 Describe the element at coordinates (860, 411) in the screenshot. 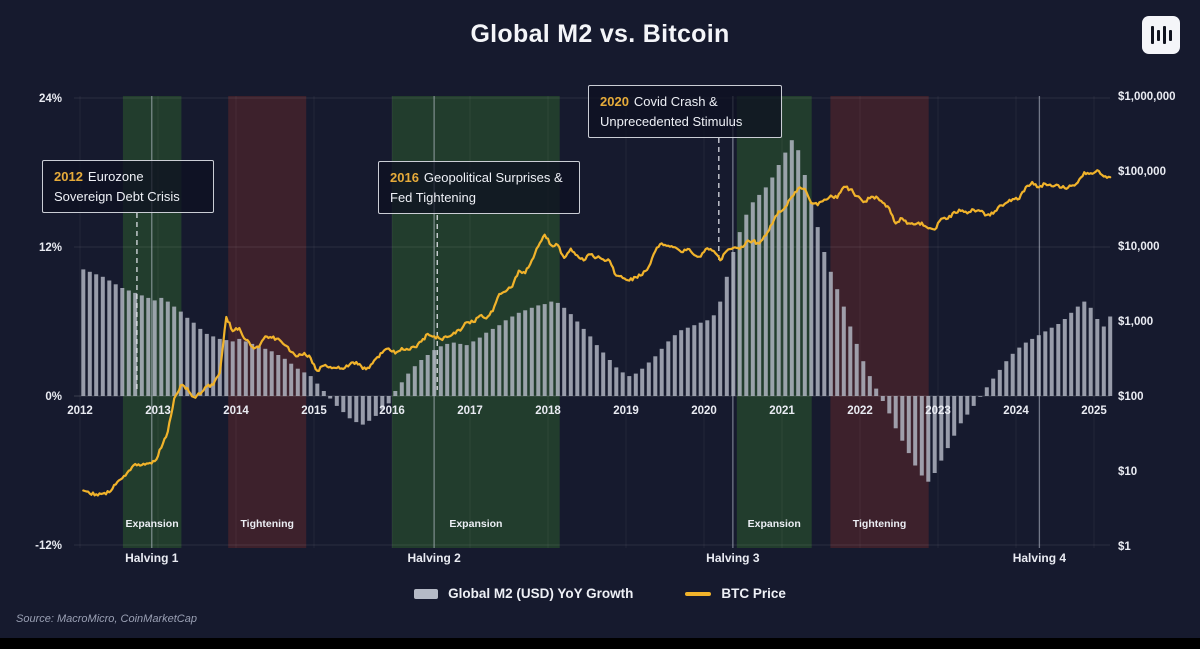

I see `x-axis-tick: 2022` at that location.